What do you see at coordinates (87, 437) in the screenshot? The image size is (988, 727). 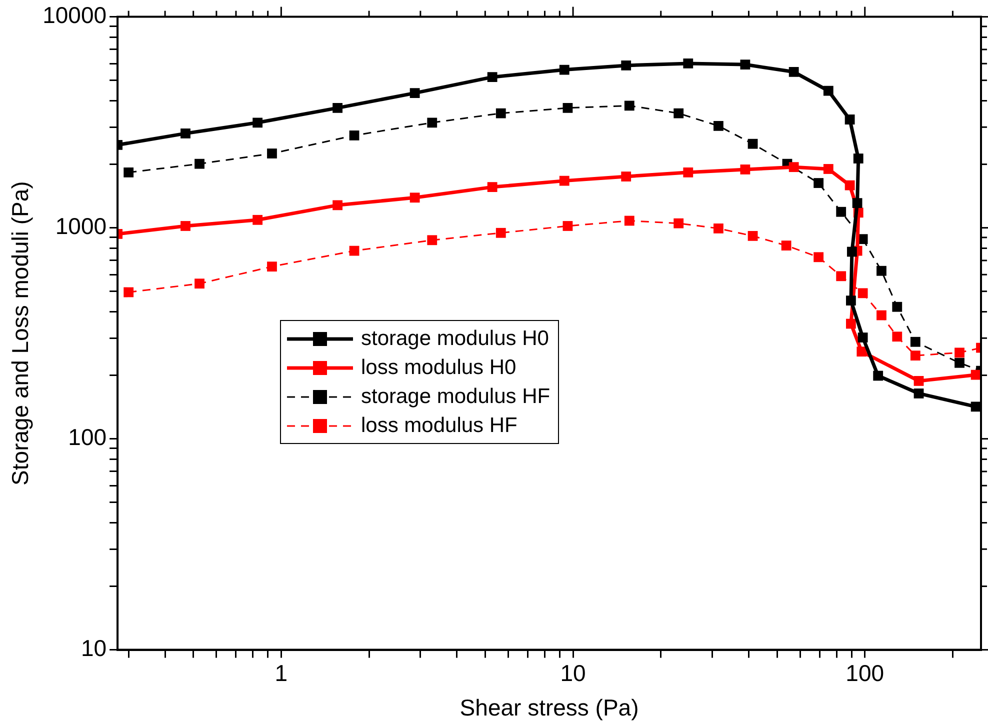 I see `y-tick-label: 100` at bounding box center [87, 437].